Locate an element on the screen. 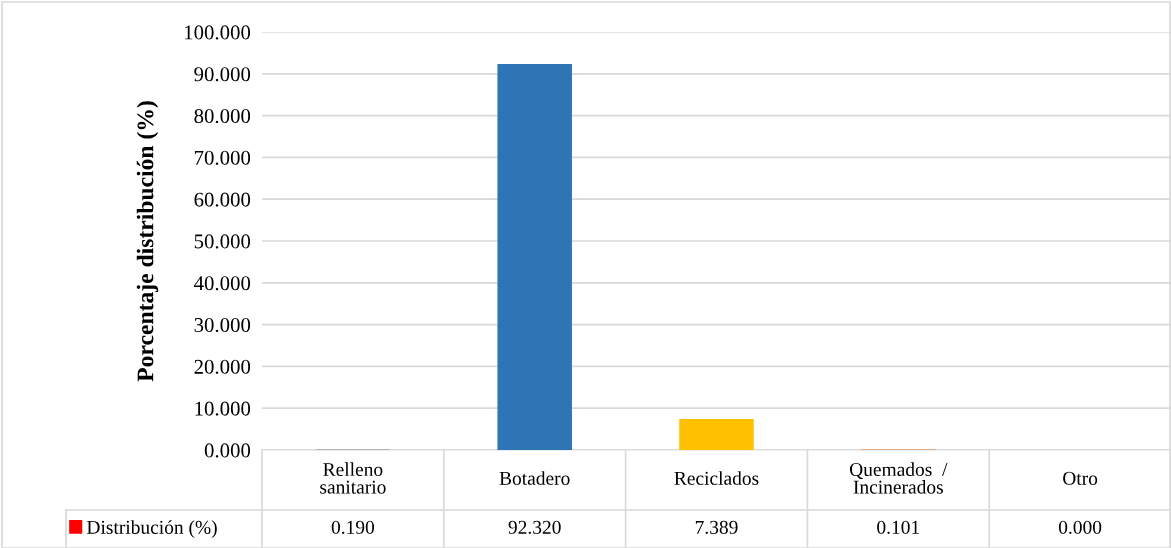 The image size is (1171, 548). y-tick-label: 20.000 is located at coordinates (222, 366).